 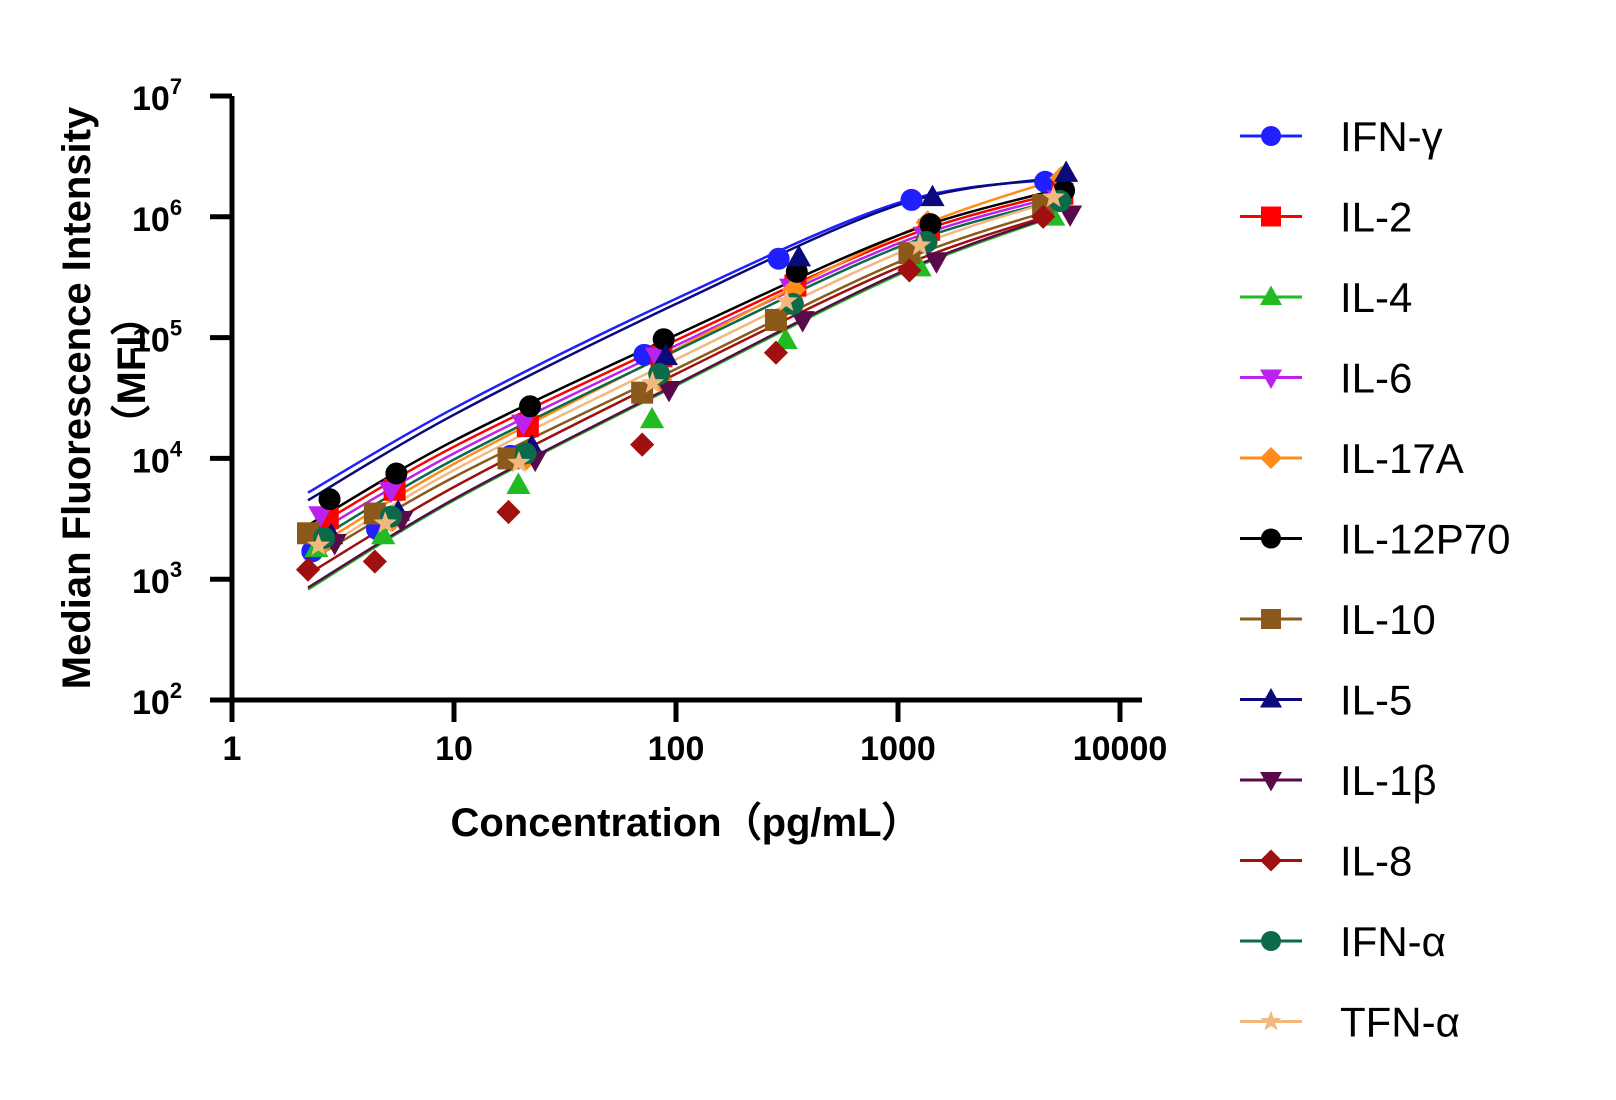 I want to click on legend-item: IL-1β, so click(x=1338, y=780).